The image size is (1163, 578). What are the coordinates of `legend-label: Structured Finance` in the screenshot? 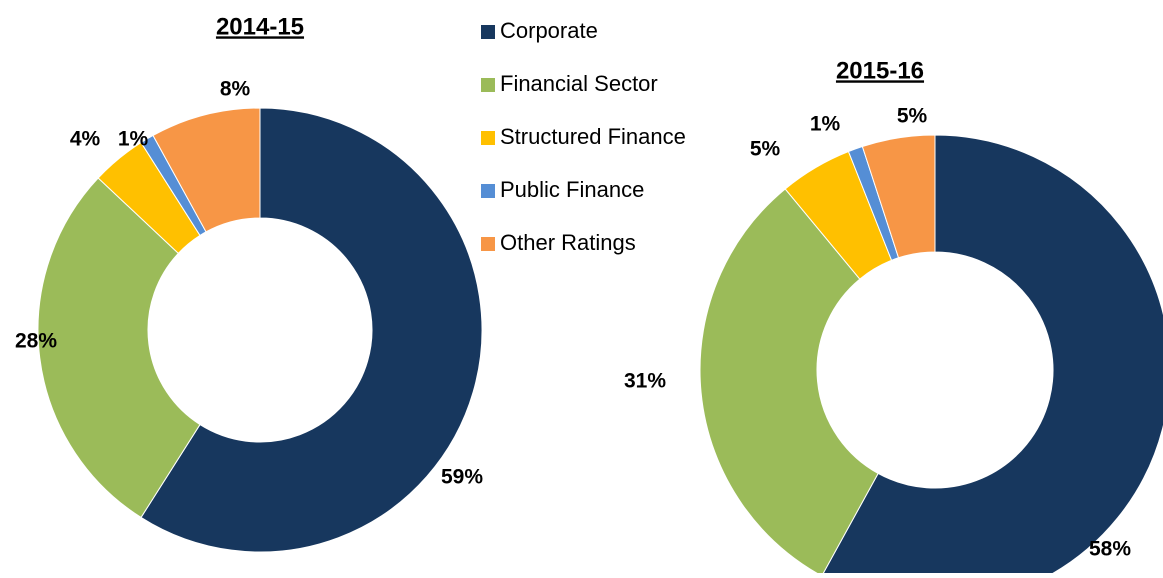 It's located at (593, 136).